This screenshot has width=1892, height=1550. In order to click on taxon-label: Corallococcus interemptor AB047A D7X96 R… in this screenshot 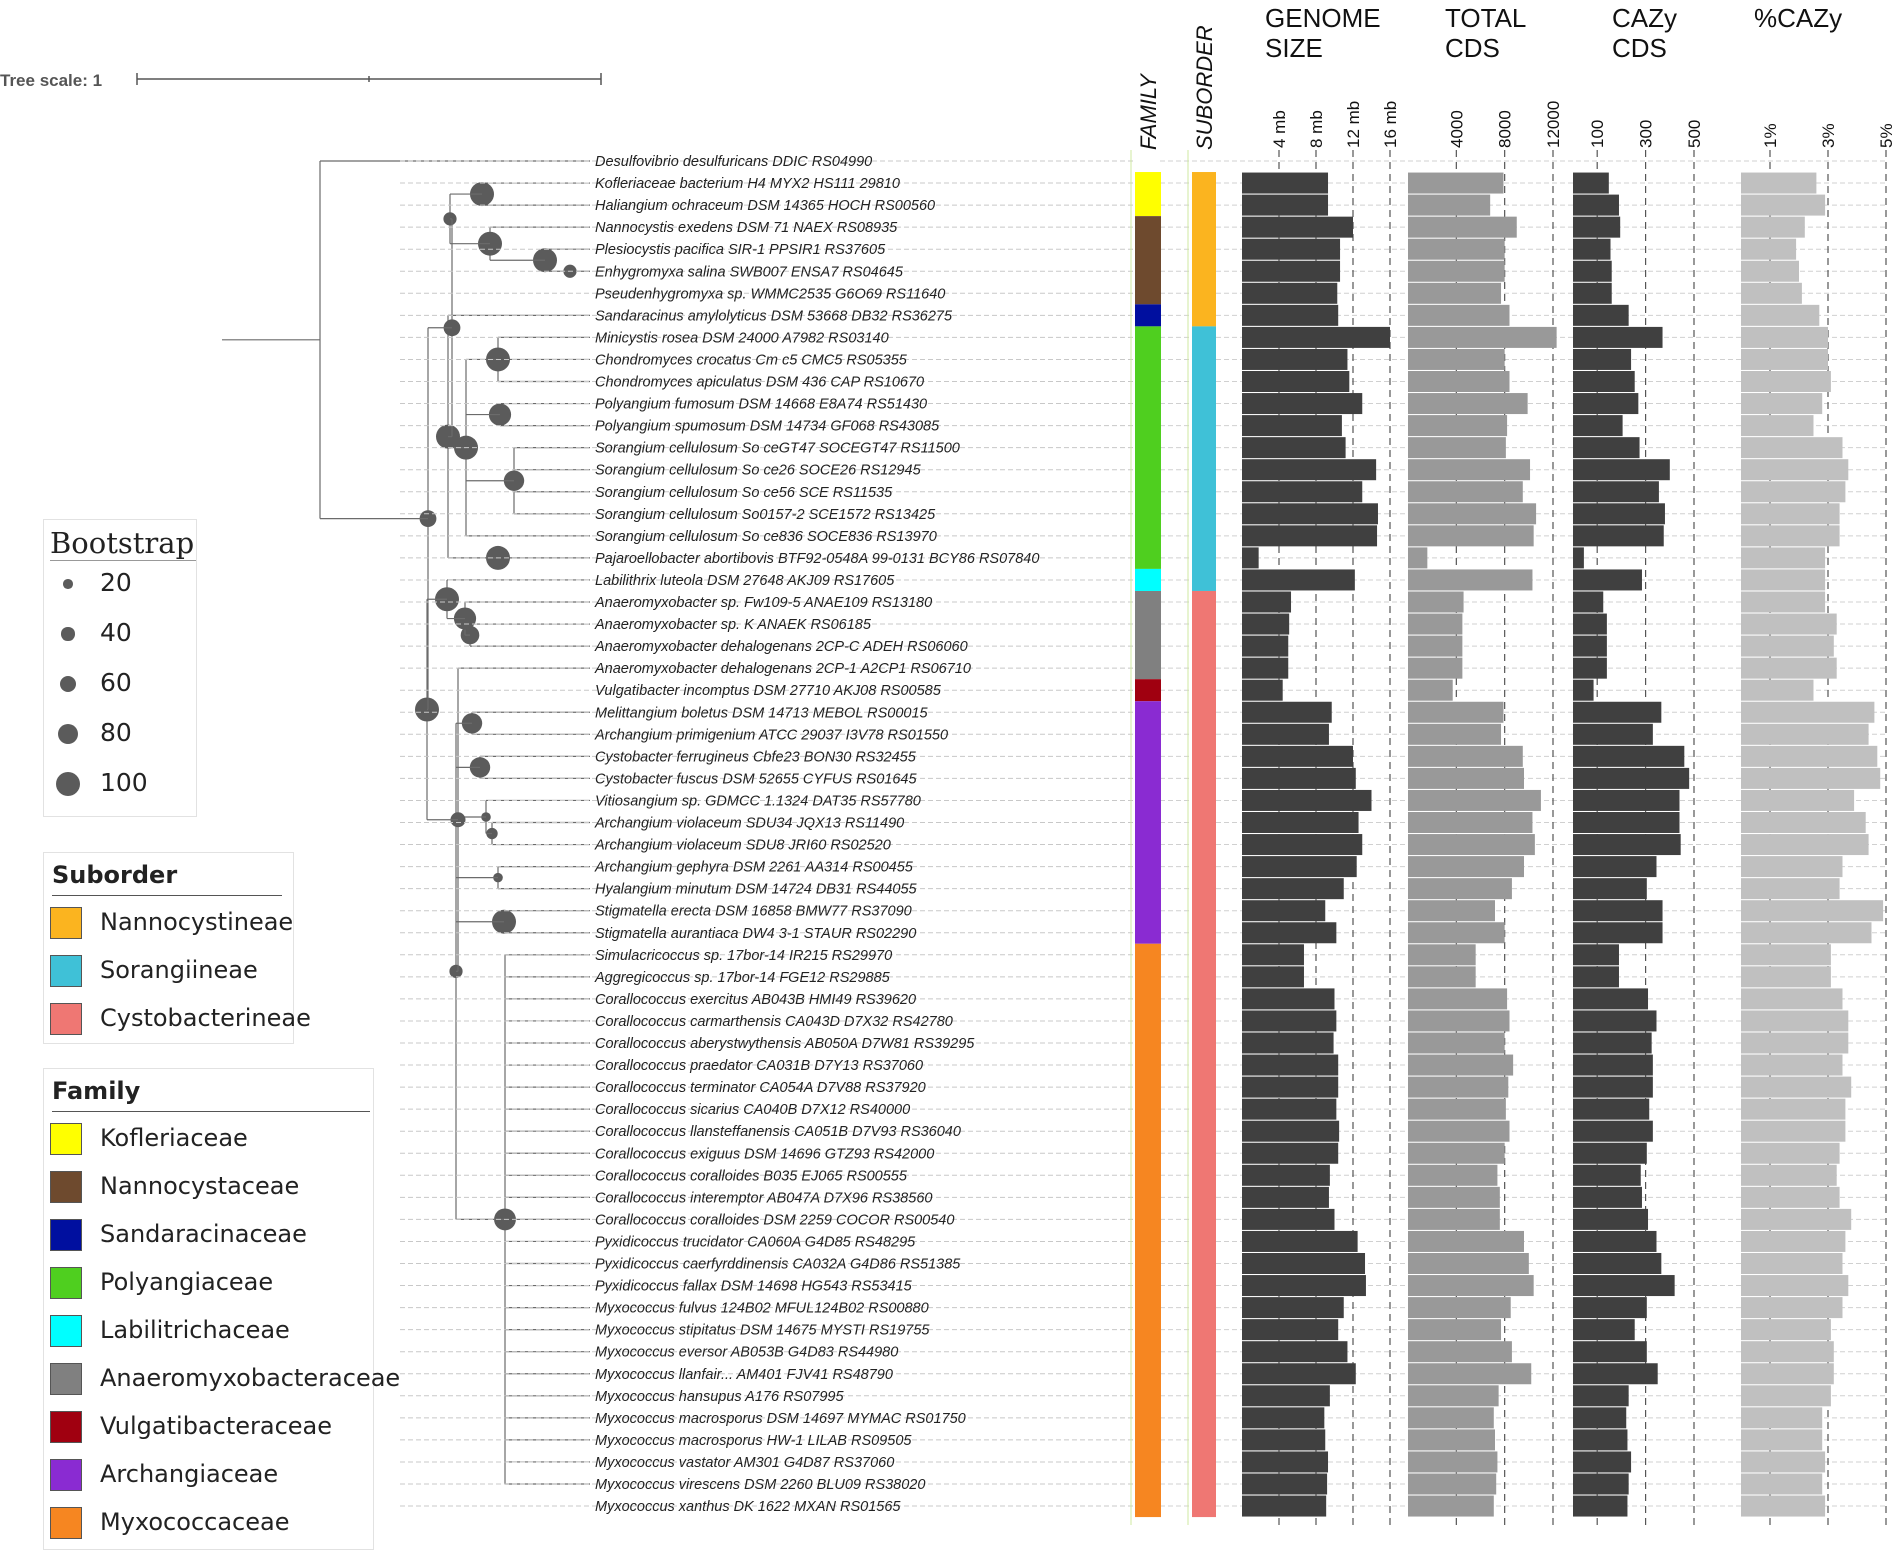, I will do `click(763, 1198)`.